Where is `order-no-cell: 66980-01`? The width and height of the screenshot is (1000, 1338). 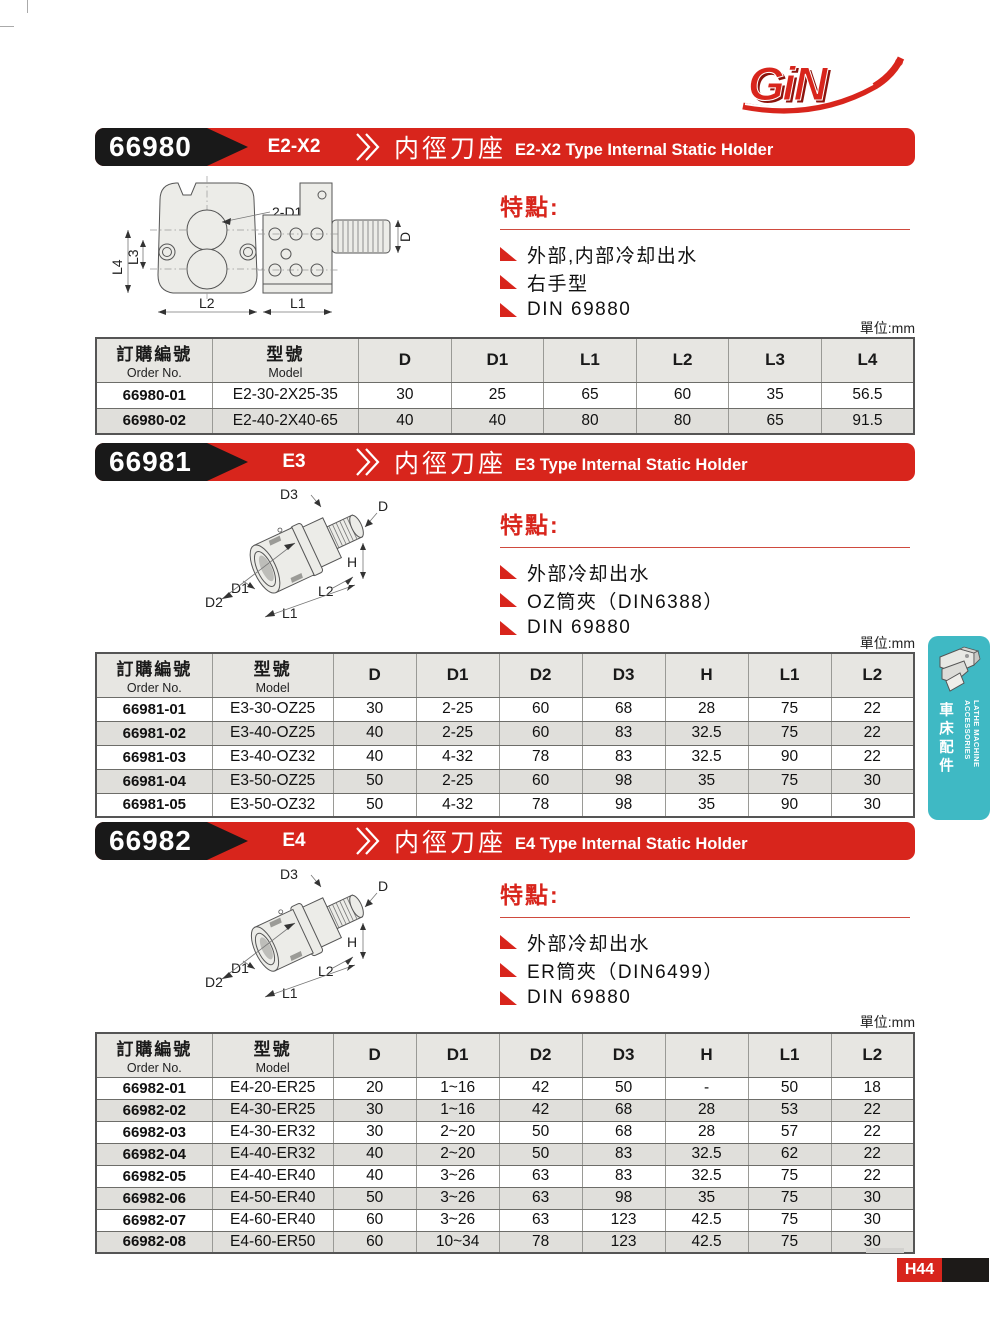 order-no-cell: 66980-01 is located at coordinates (154, 395).